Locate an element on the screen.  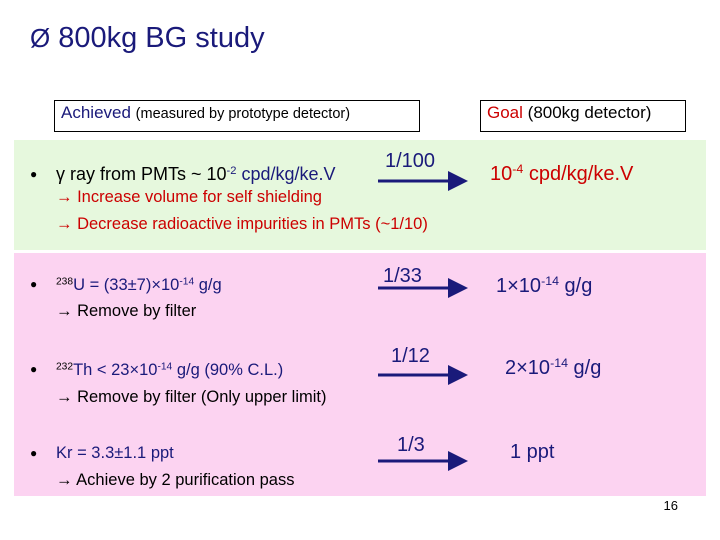
goal-header: Goal (800kg detector) is located at coordinates (583, 116).